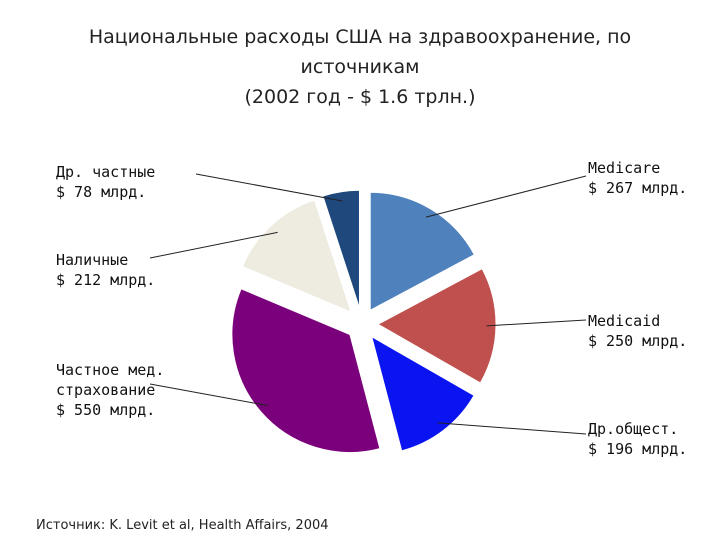  What do you see at coordinates (106, 172) in the screenshot?
I see `label-other-private-line-1: Др. частные` at bounding box center [106, 172].